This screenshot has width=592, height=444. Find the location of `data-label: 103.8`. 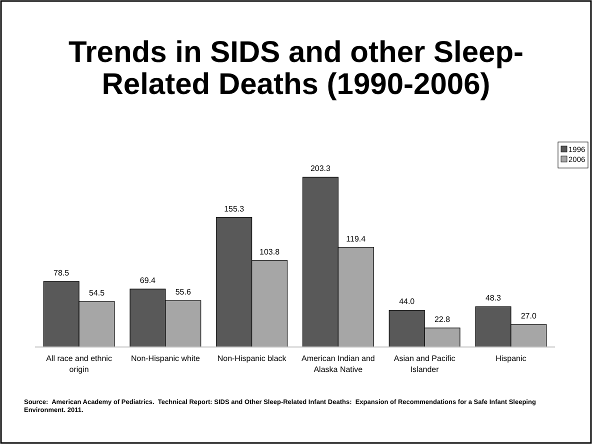

data-label: 103.8 is located at coordinates (270, 251).